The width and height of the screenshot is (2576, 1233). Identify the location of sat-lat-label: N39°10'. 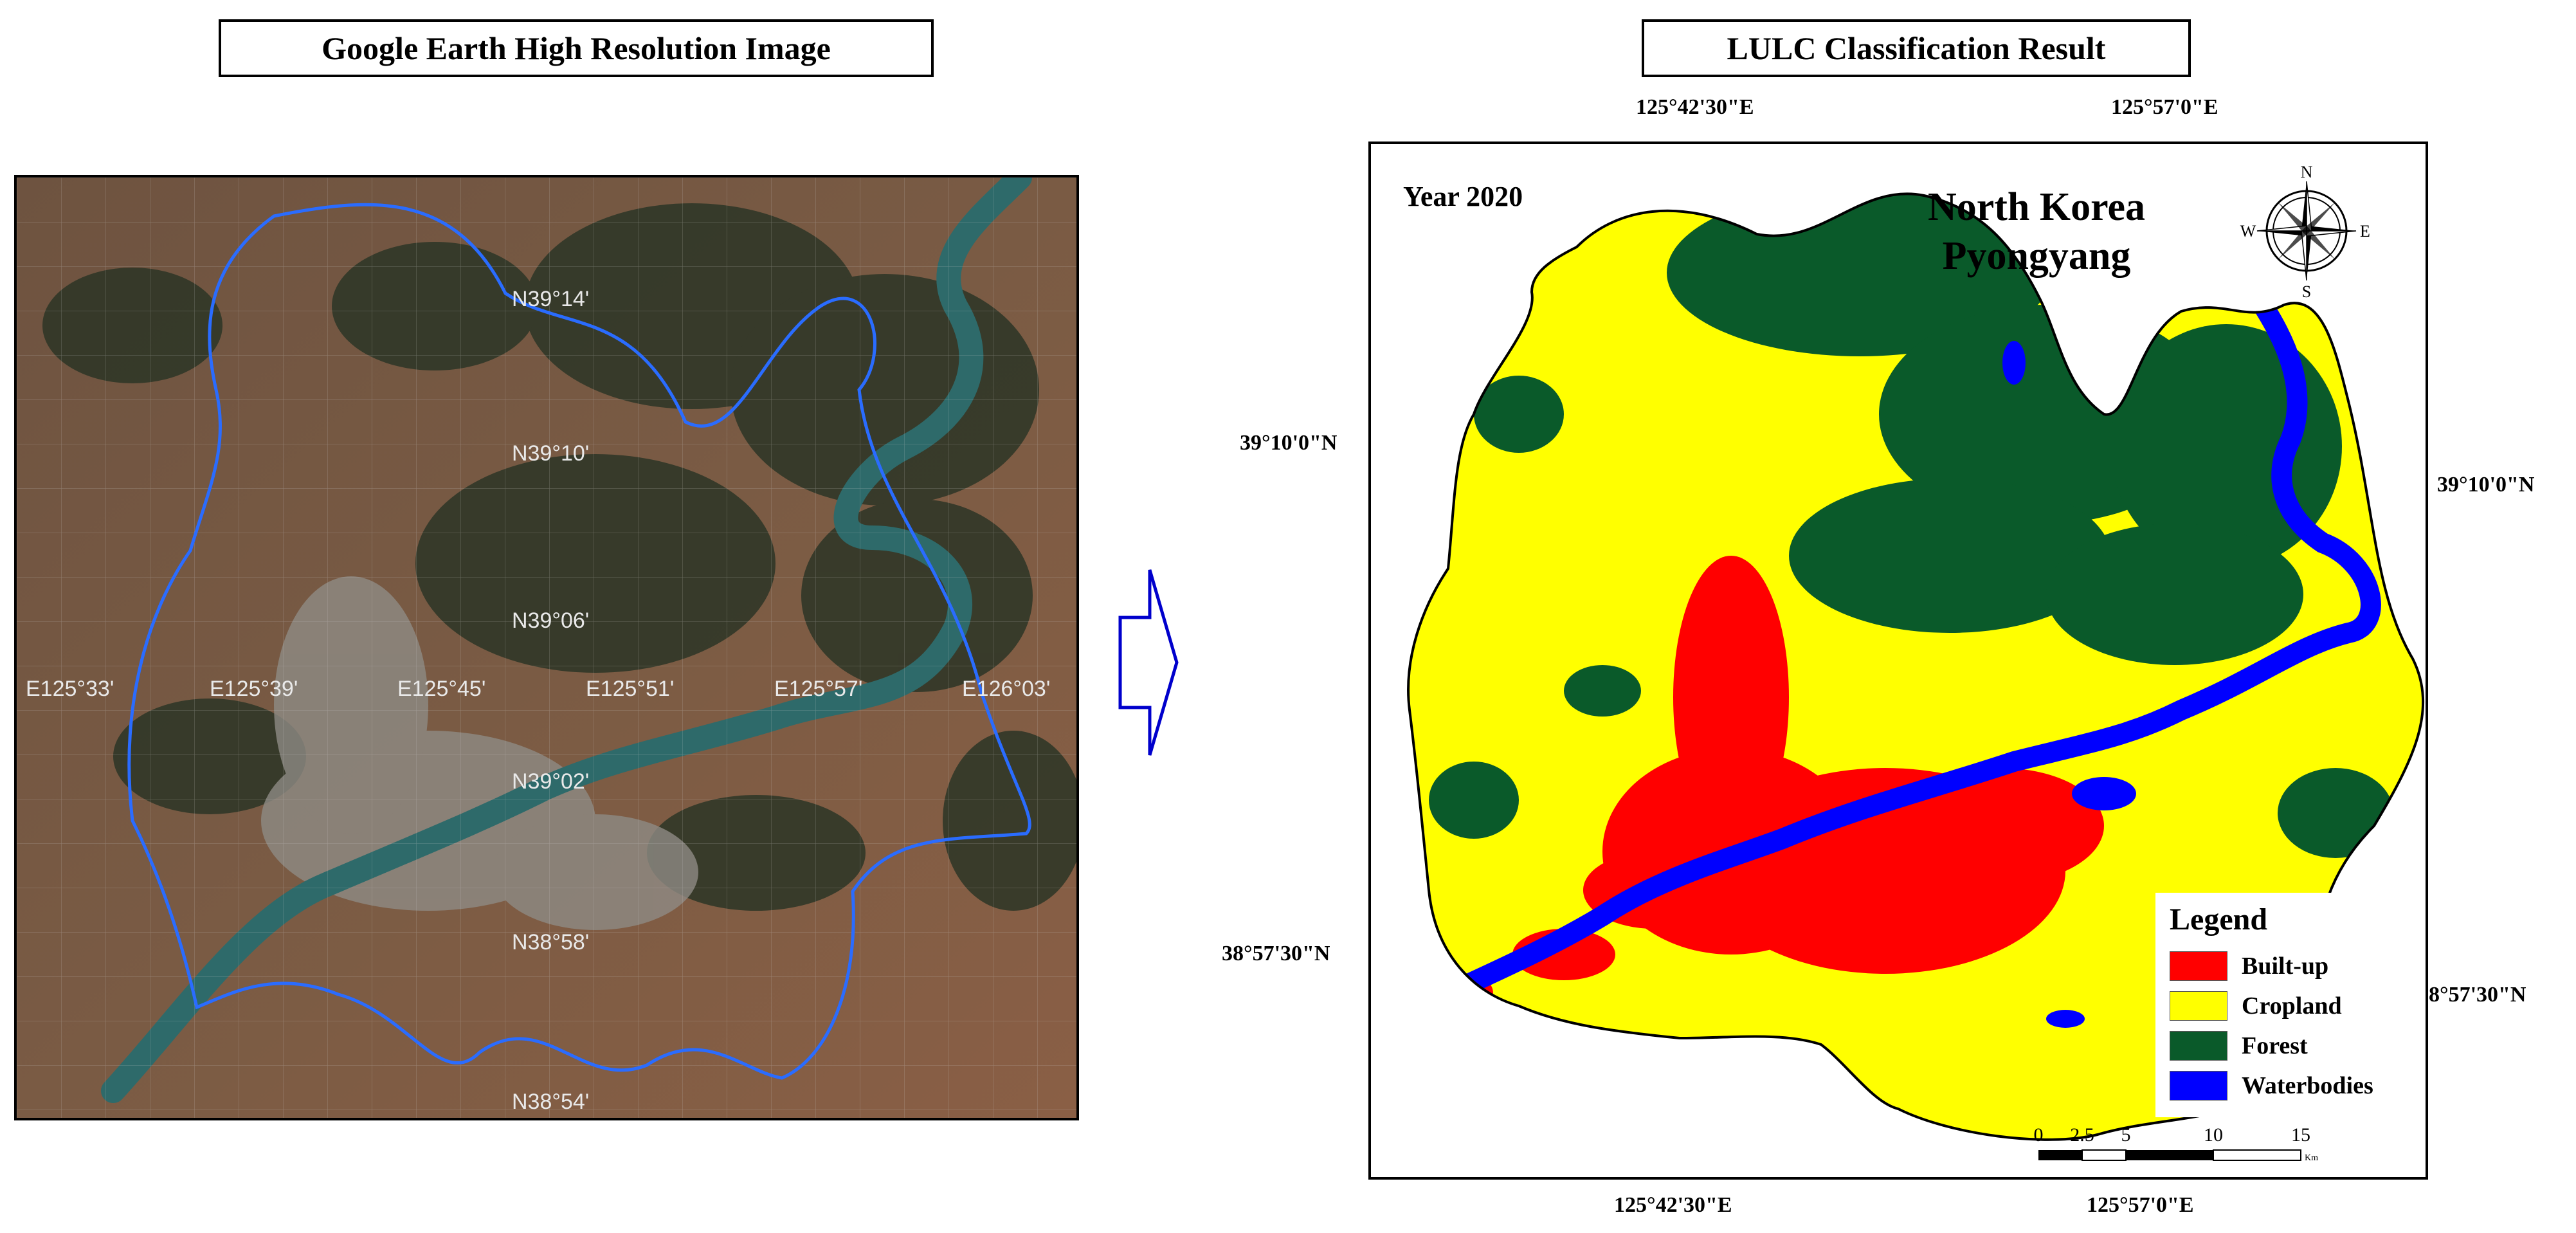
(550, 453).